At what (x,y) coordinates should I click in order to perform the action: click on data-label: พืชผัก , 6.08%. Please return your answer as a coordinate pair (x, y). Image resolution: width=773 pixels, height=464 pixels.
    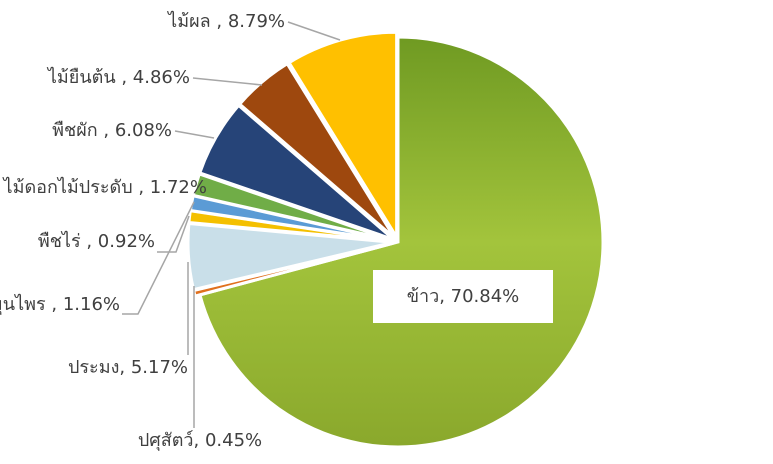
    Looking at the image, I should click on (112, 130).